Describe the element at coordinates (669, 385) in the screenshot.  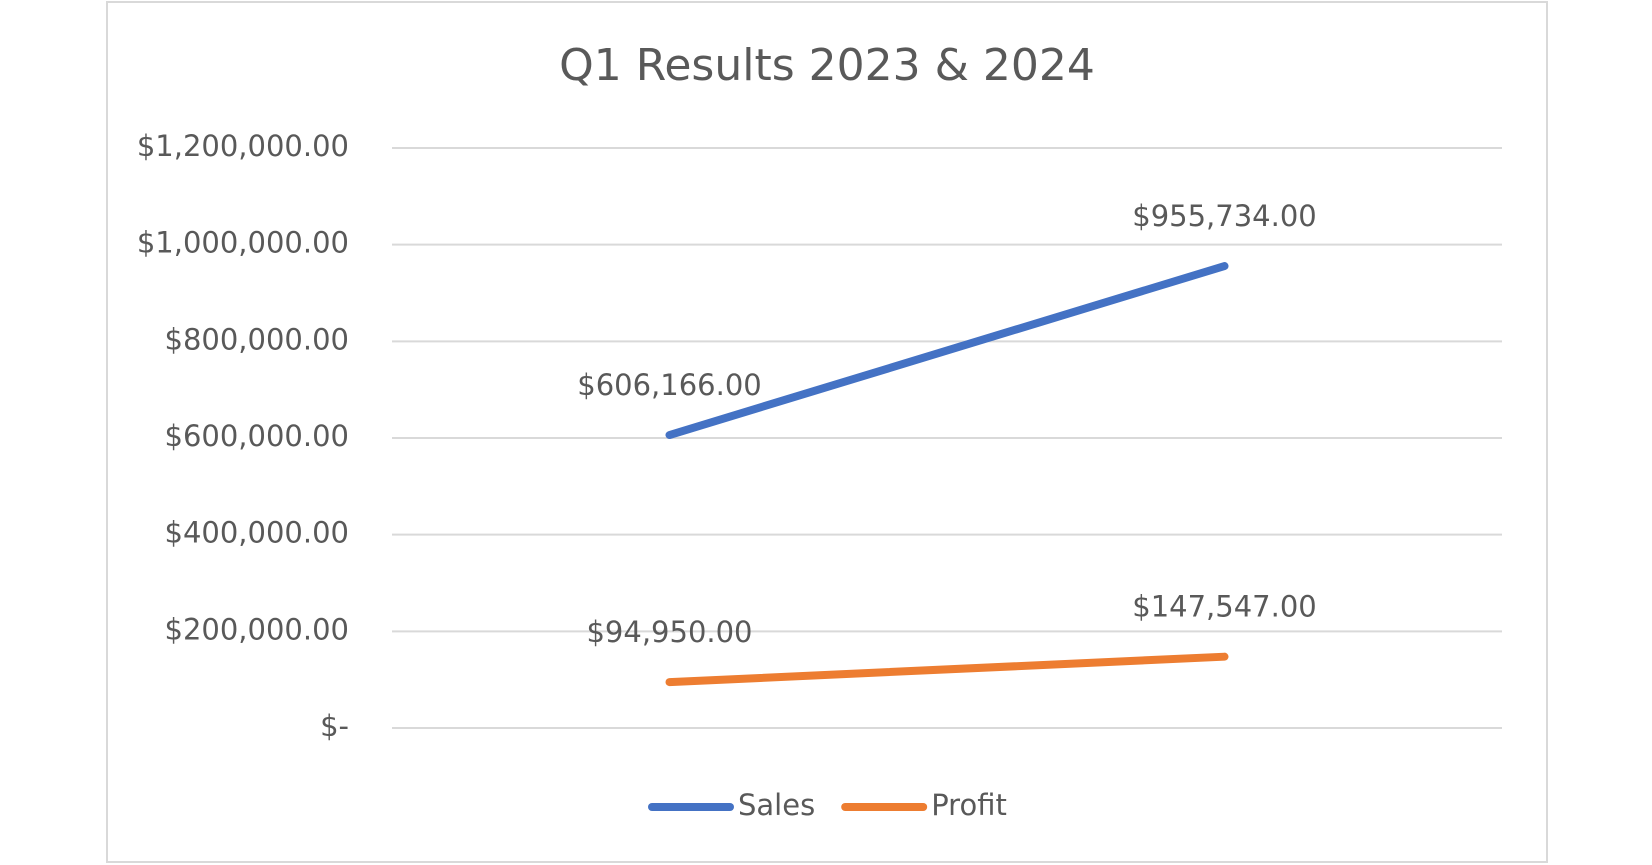
I see `data-label: $606,166.00` at that location.